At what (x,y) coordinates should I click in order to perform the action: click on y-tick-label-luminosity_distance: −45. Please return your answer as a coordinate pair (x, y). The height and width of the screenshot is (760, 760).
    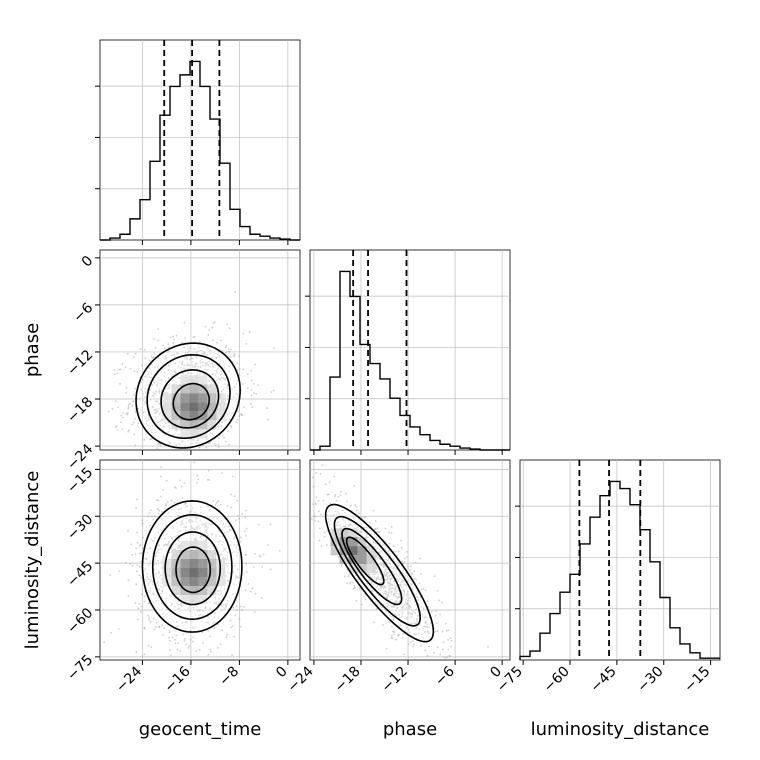
    Looking at the image, I should click on (80, 574).